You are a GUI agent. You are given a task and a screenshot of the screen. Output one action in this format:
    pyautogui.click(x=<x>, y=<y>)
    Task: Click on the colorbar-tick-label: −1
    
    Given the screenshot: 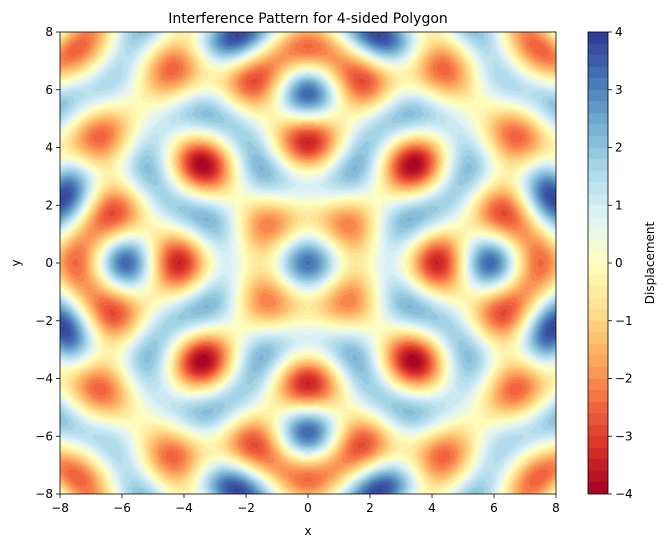 What is the action you would take?
    pyautogui.click(x=624, y=321)
    